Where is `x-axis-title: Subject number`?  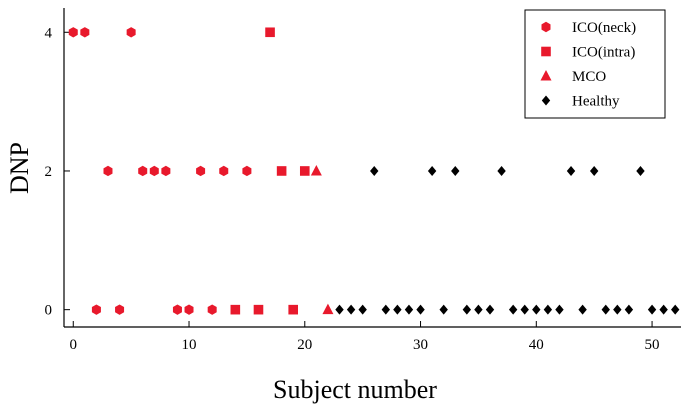
x-axis-title: Subject number is located at coordinates (355, 389).